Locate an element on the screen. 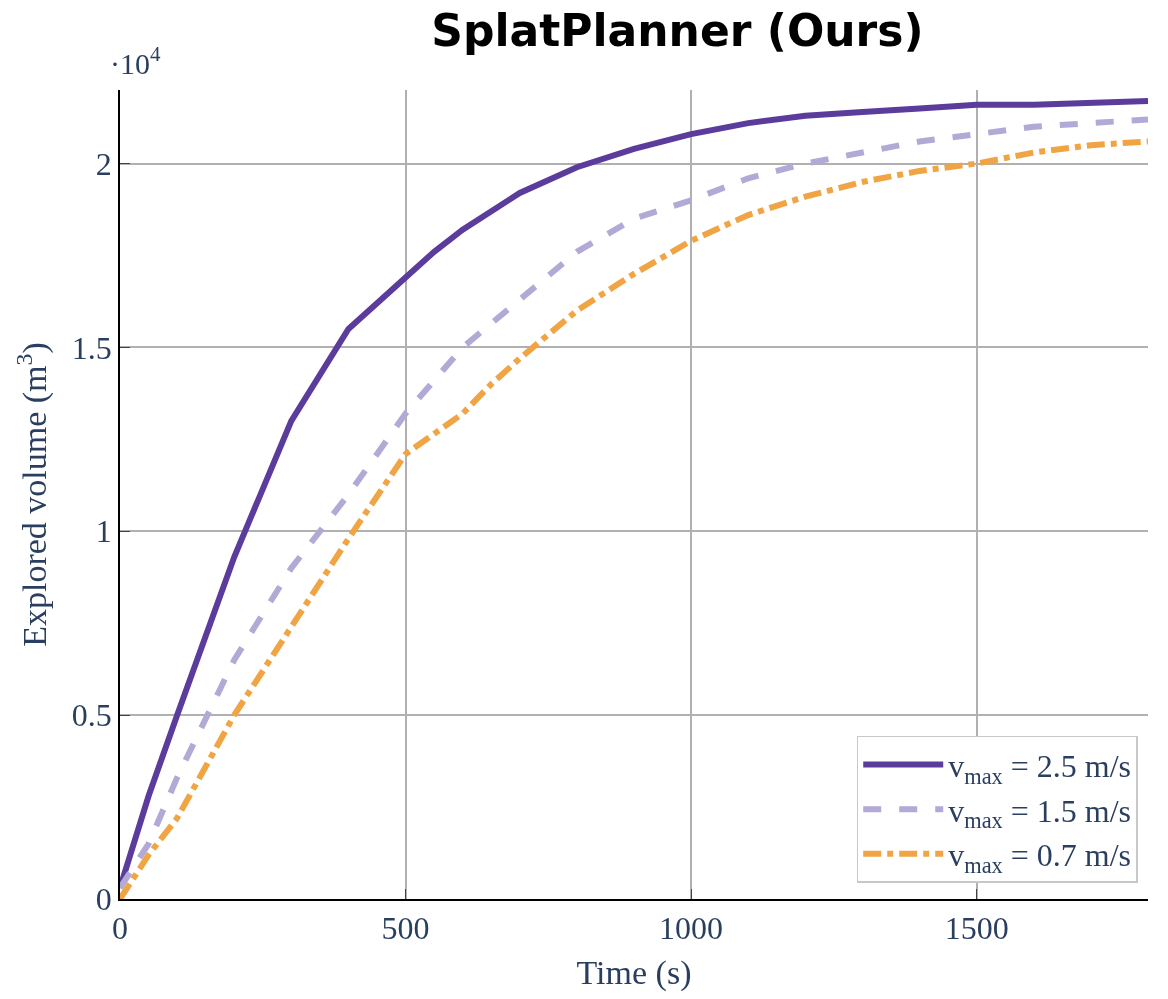 The height and width of the screenshot is (999, 1168). x-tick-label: 500 is located at coordinates (405, 928).